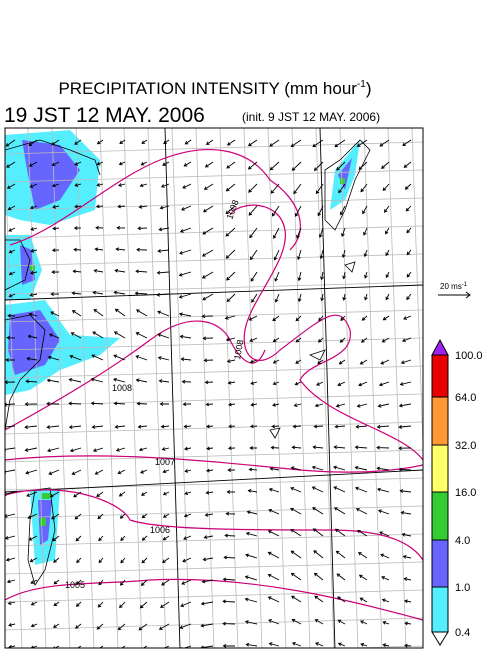 The image size is (500, 650). Describe the element at coordinates (214, 88) in the screenshot. I see `title: PRECIPITATION INTENSITY (mm hour-1)` at that location.